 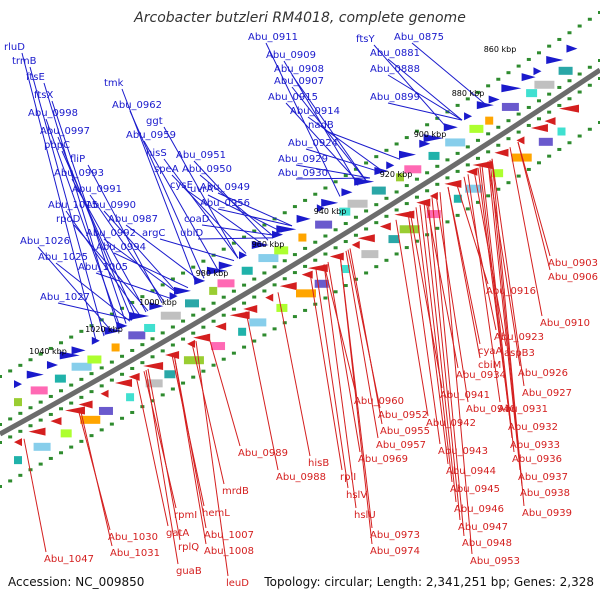 What do you see at coordinates (465, 395) in the screenshot?
I see `reverse-gene-label: Abu_0941` at bounding box center [465, 395].